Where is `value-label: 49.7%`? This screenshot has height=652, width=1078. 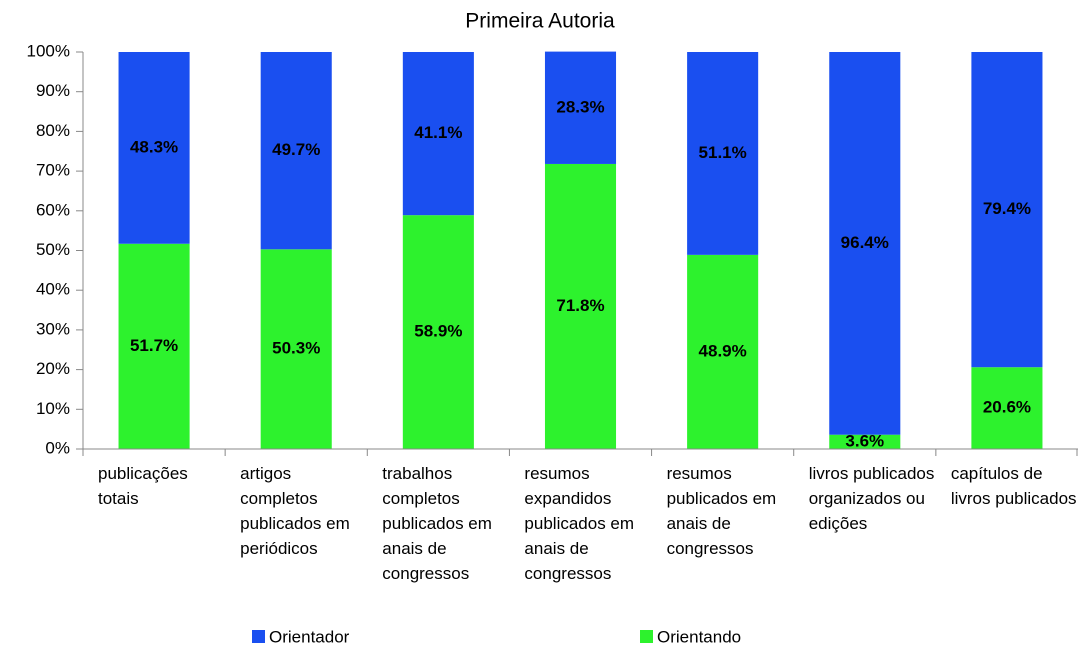
value-label: 49.7% is located at coordinates (296, 149).